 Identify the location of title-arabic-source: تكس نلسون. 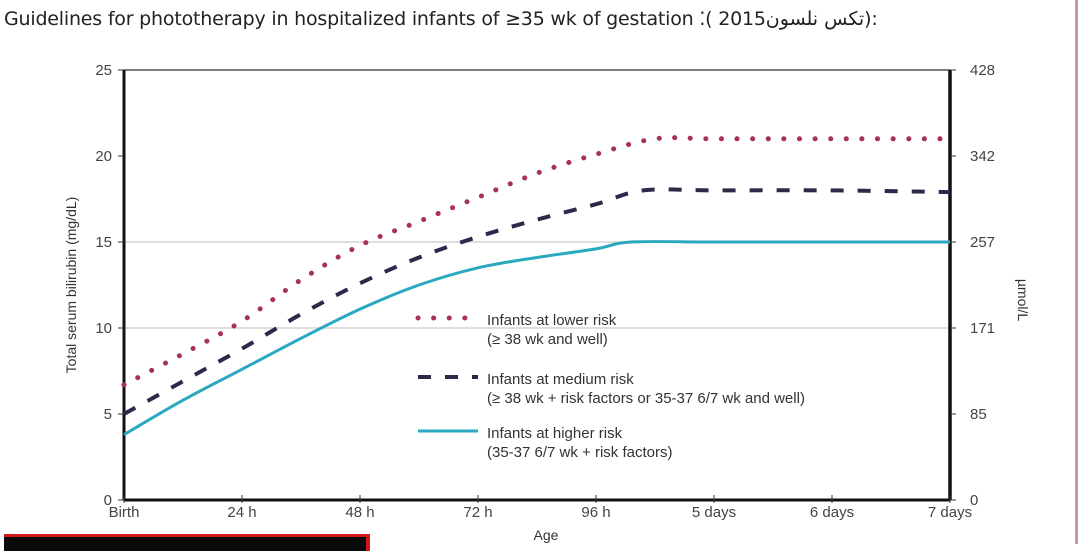
(815, 19).